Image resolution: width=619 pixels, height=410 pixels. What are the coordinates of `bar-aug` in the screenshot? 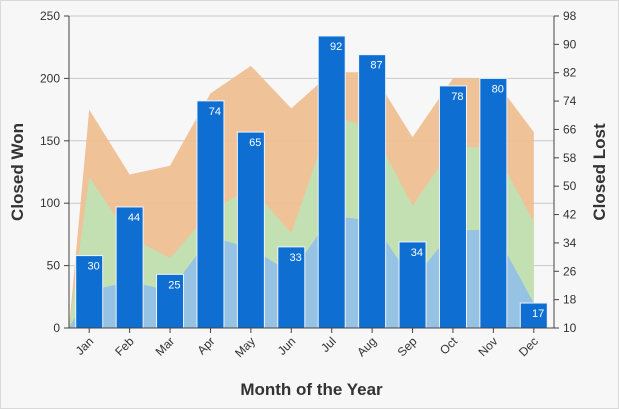 It's located at (372, 191).